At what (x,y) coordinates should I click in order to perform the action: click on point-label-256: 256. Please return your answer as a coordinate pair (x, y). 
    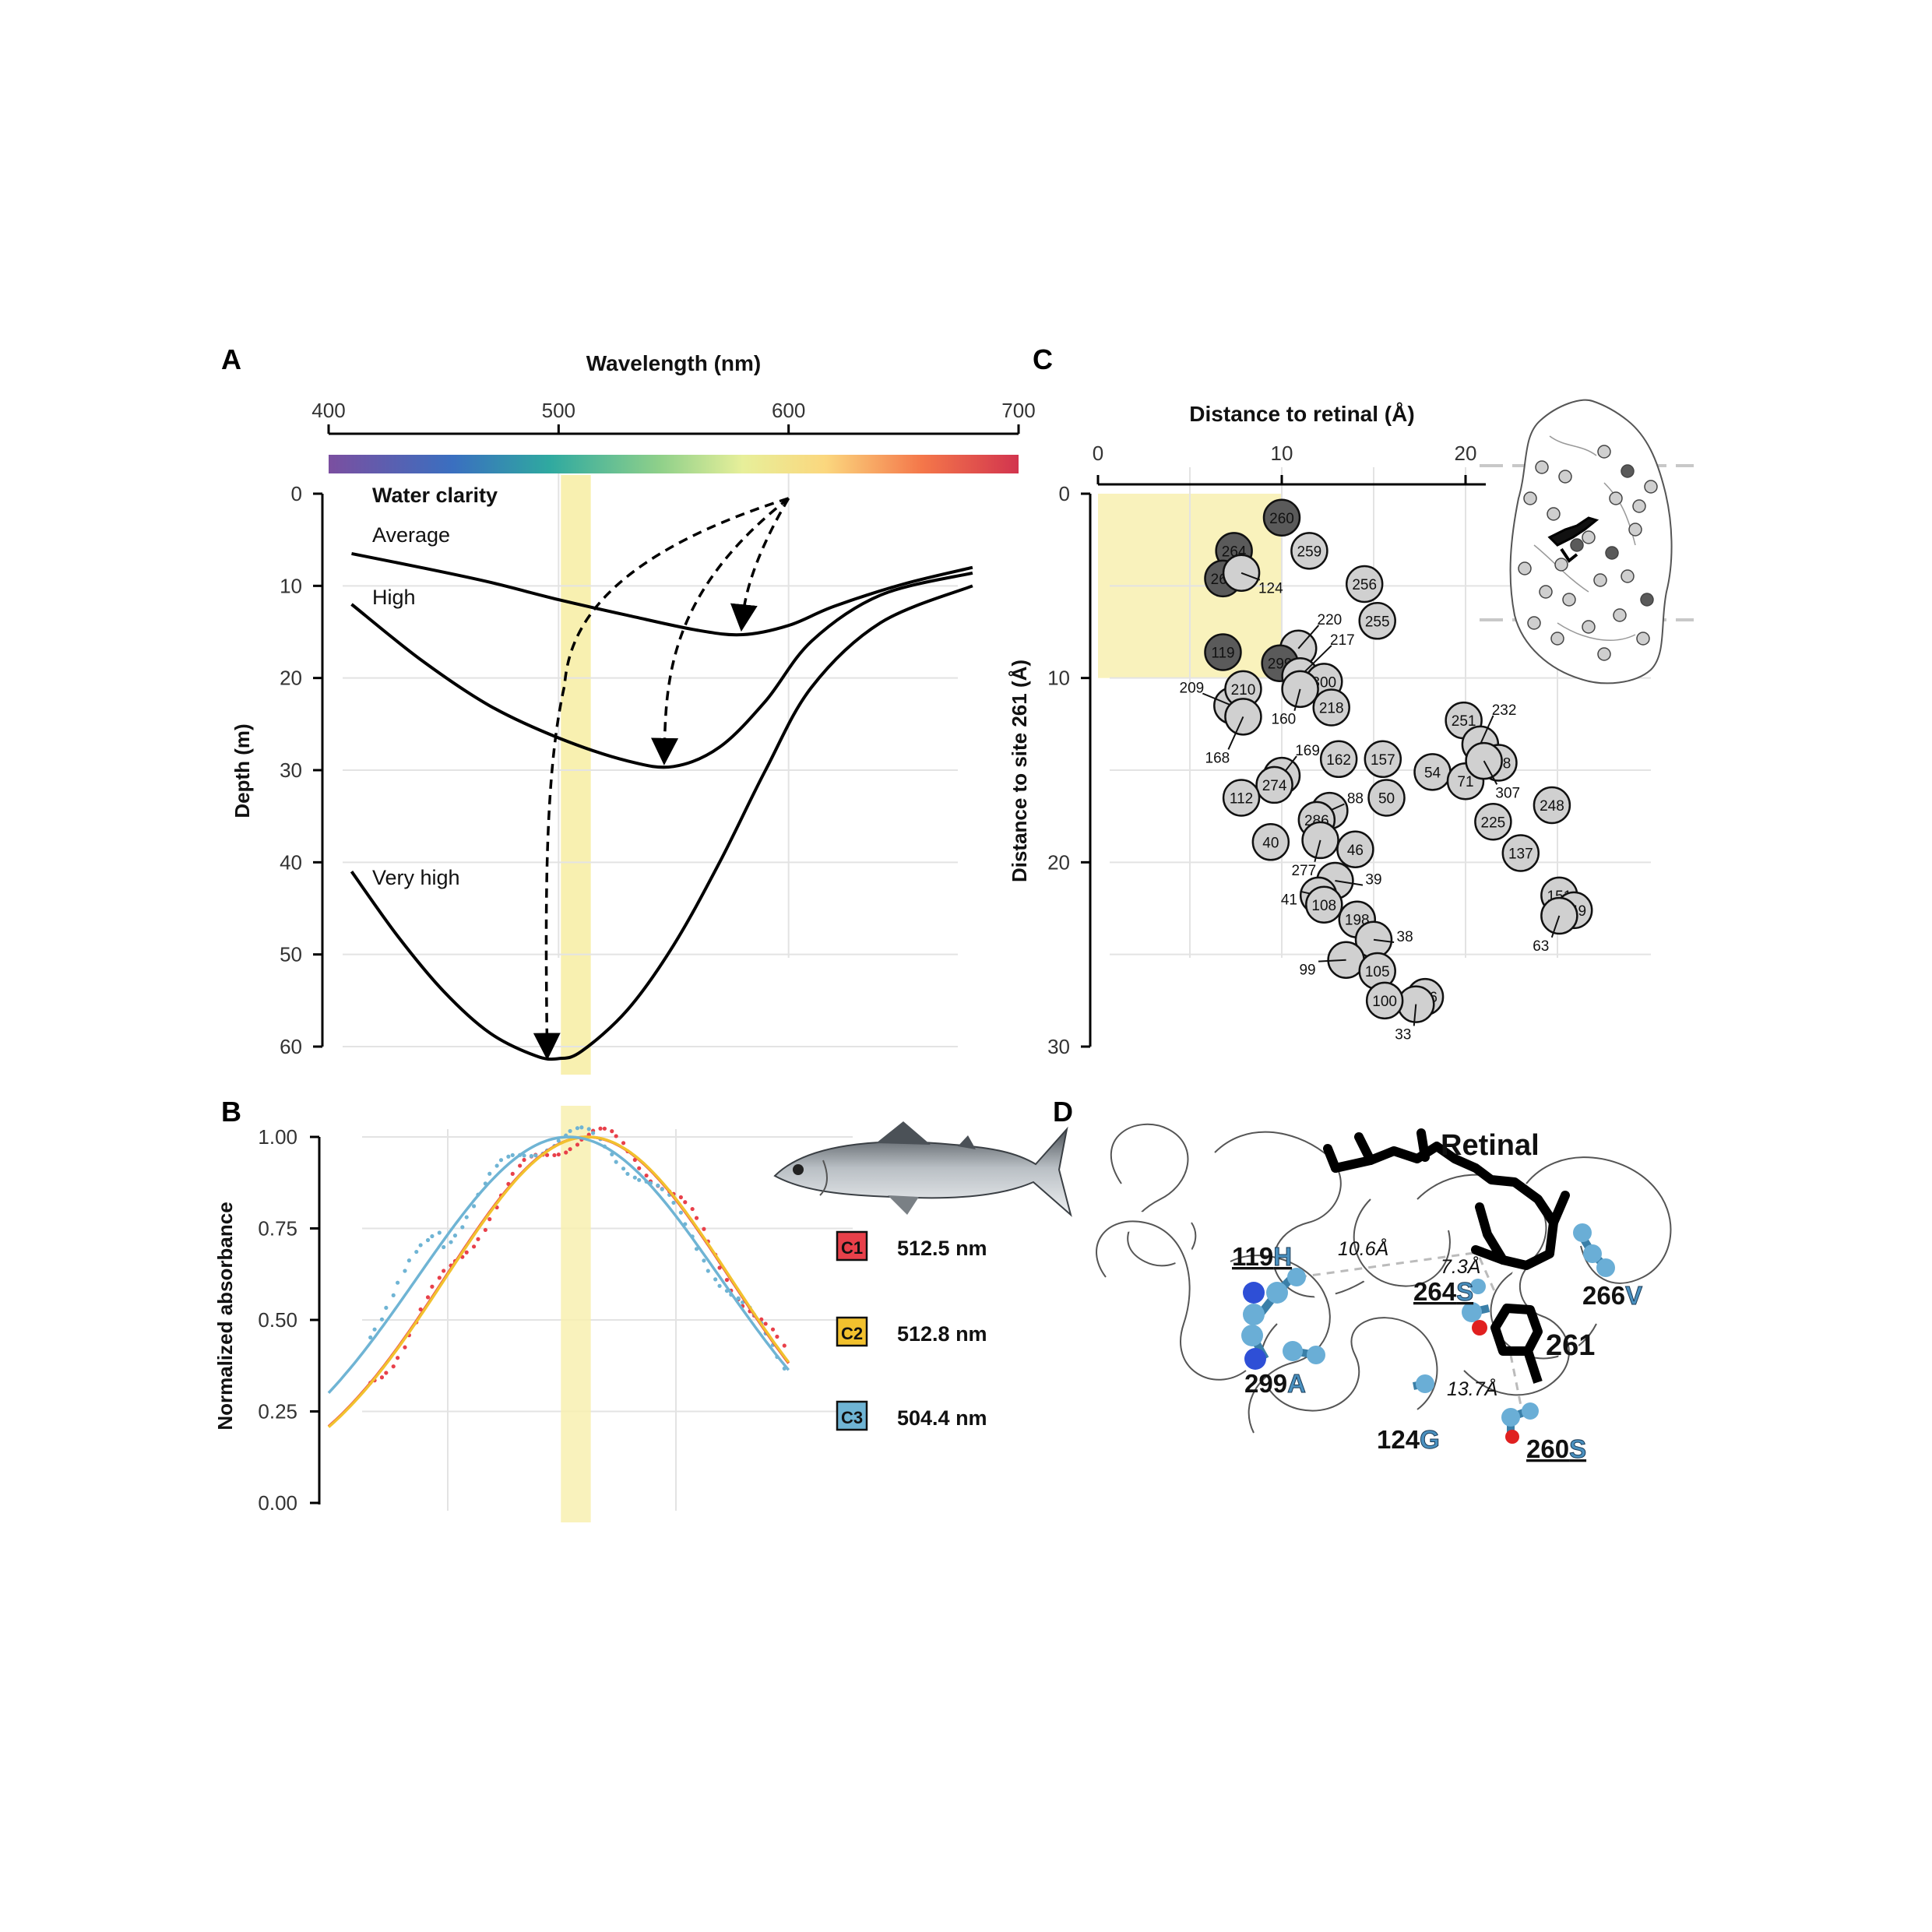
    Looking at the image, I should click on (1364, 585).